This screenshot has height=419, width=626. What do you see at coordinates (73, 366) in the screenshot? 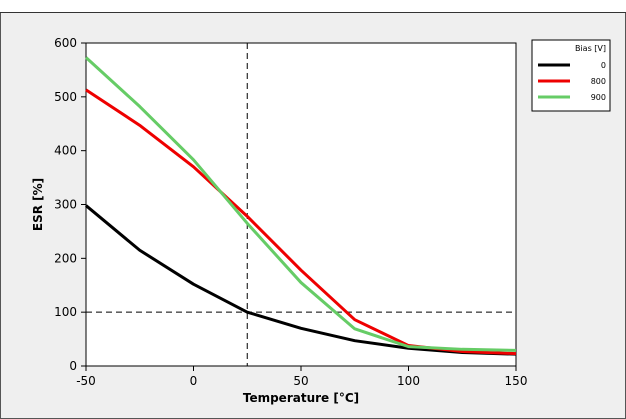
I see `y-tick-label: 0` at bounding box center [73, 366].